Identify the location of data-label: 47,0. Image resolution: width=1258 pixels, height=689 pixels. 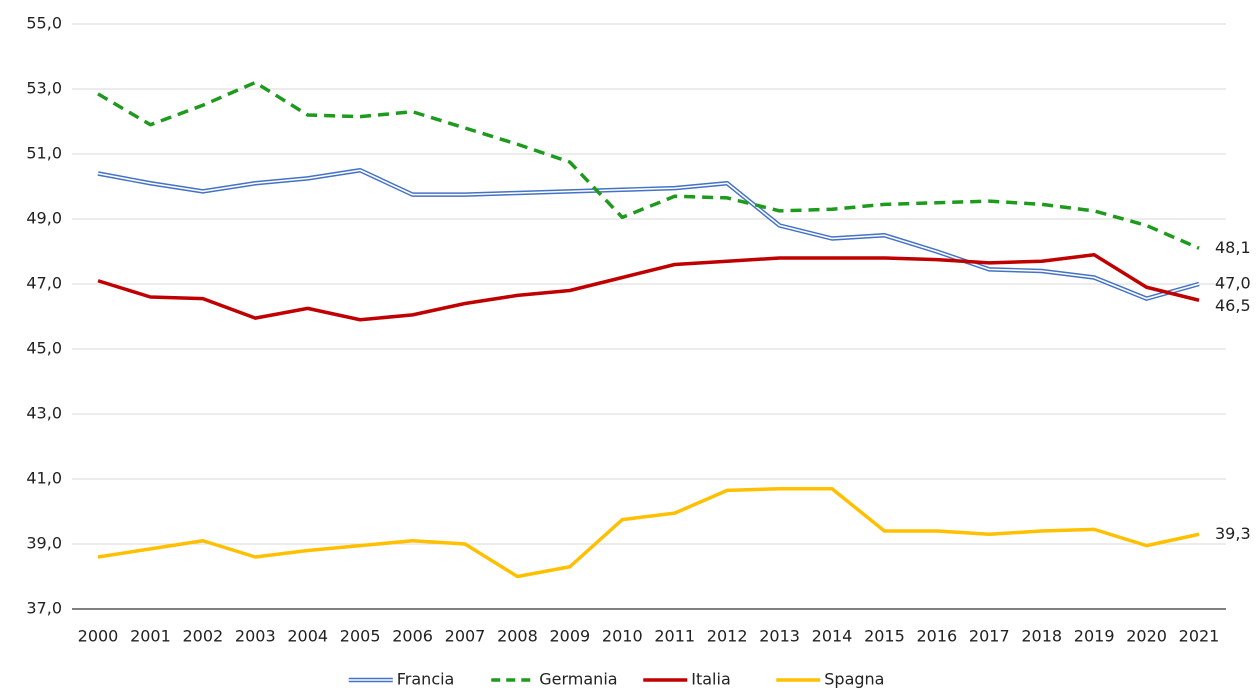
(1233, 283).